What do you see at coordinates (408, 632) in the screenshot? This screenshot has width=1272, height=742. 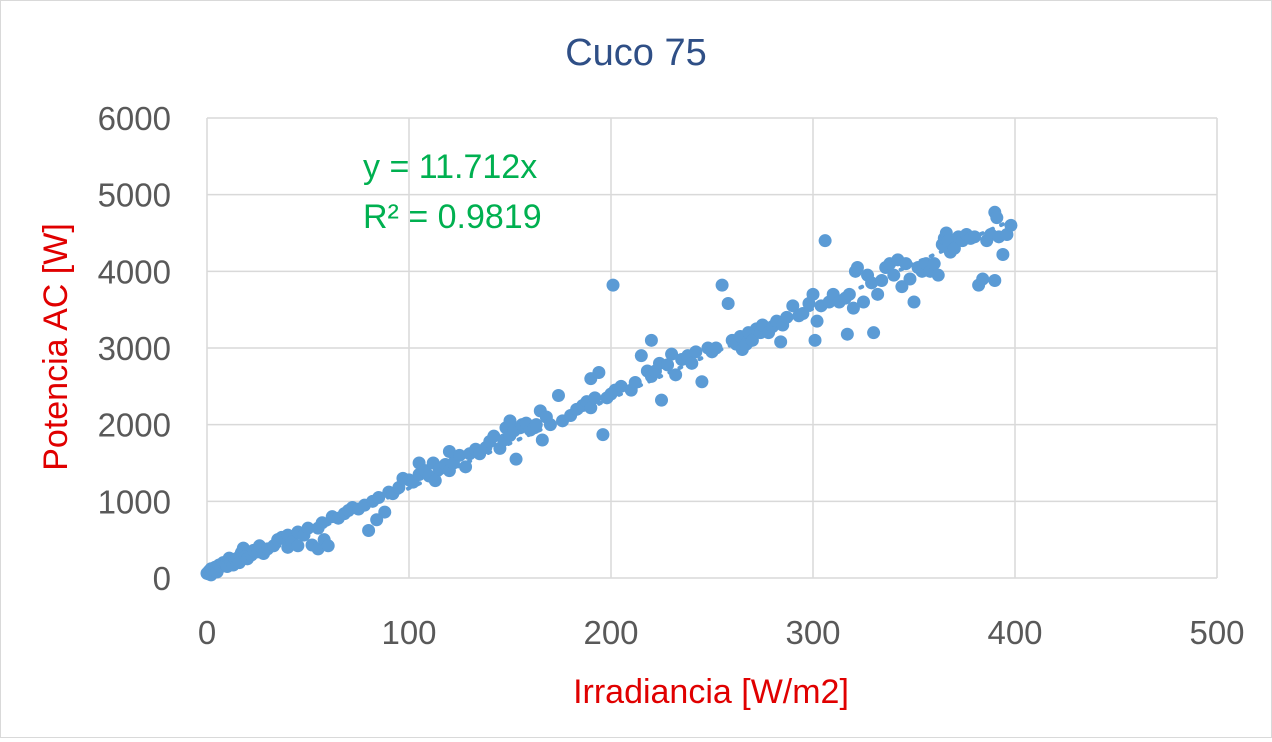 I see `x-tick-label: 100` at bounding box center [408, 632].